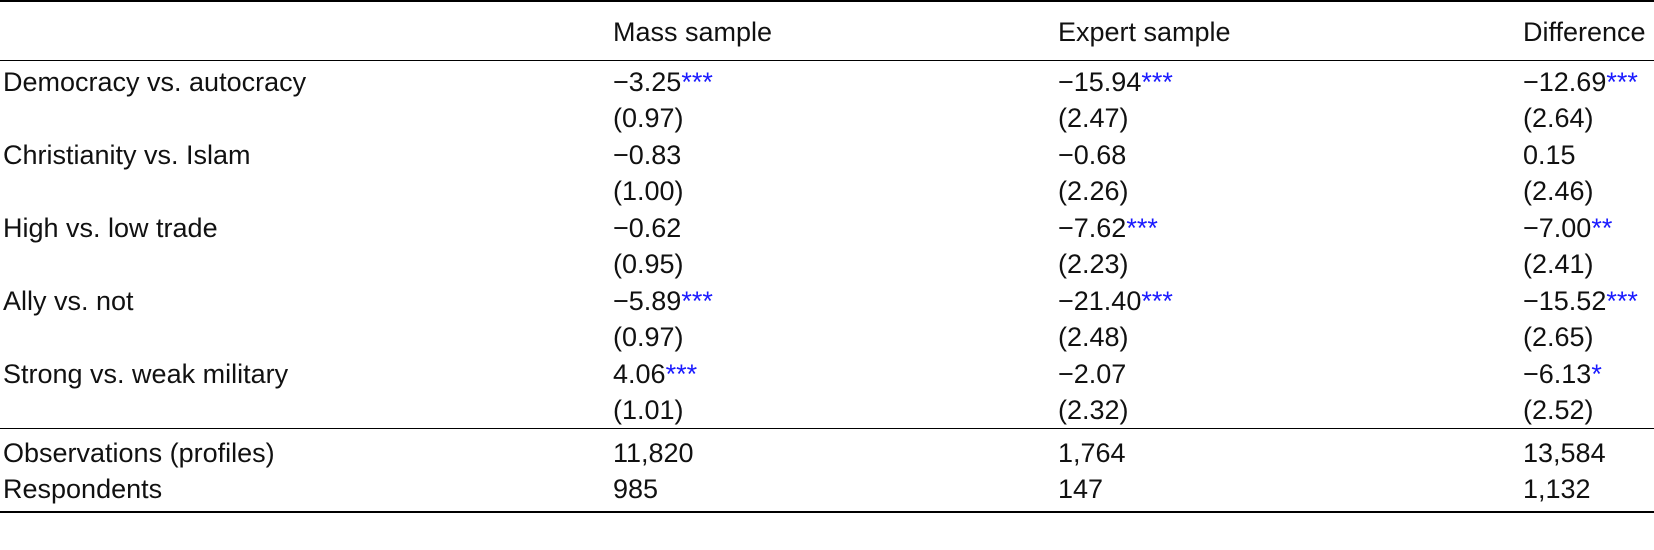 The image size is (1654, 550). Describe the element at coordinates (1092, 373) in the screenshot. I see `estimate-value: −2.07` at that location.